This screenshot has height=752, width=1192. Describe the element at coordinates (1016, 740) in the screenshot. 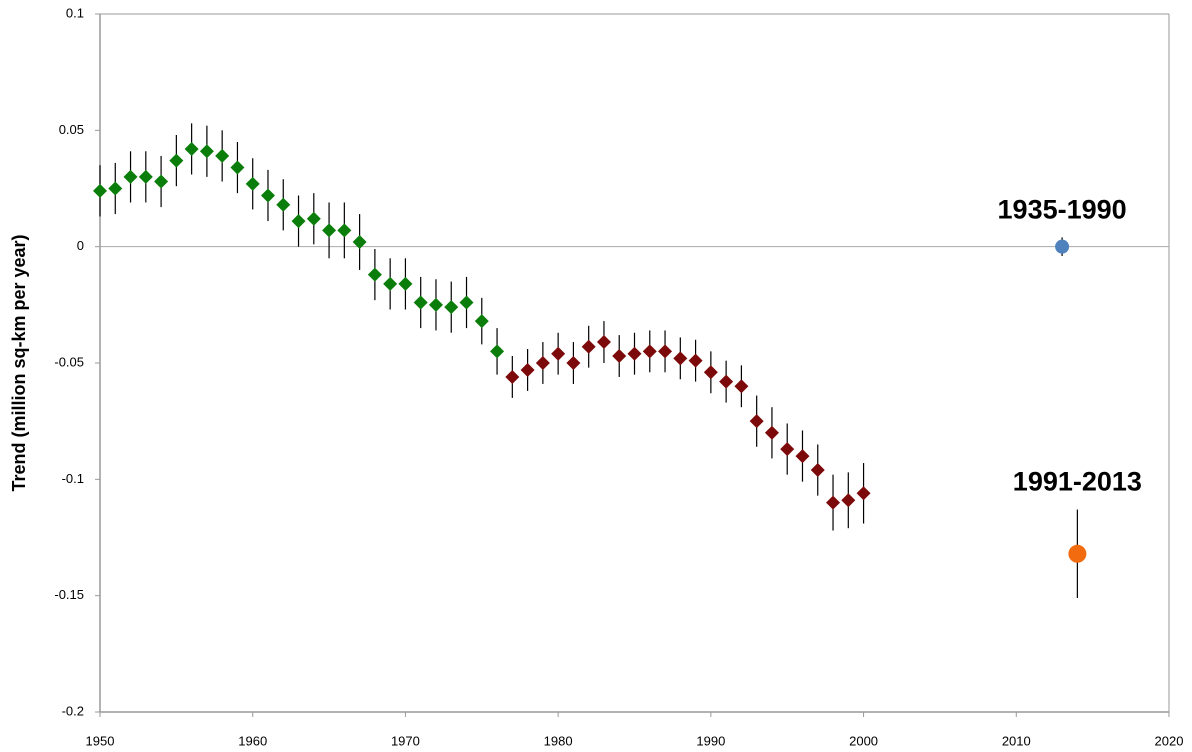

I see `x-tick-label: 2010` at that location.